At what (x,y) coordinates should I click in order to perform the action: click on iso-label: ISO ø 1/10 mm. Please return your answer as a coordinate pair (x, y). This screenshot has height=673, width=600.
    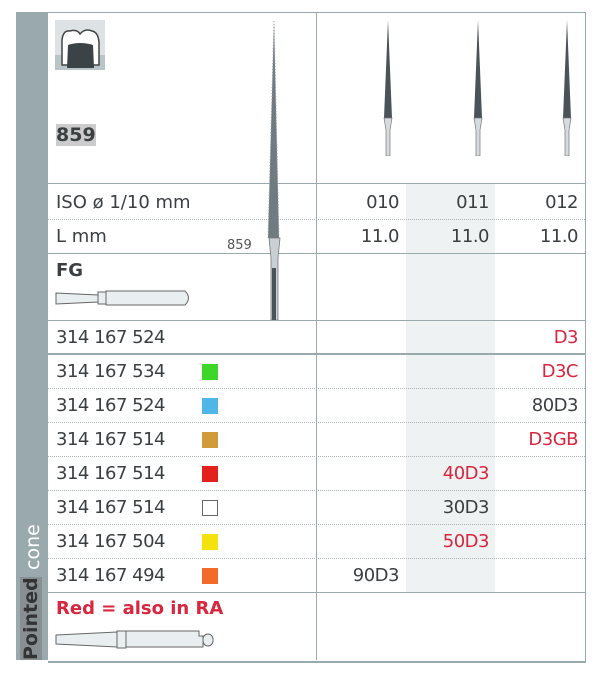
    Looking at the image, I should click on (123, 202).